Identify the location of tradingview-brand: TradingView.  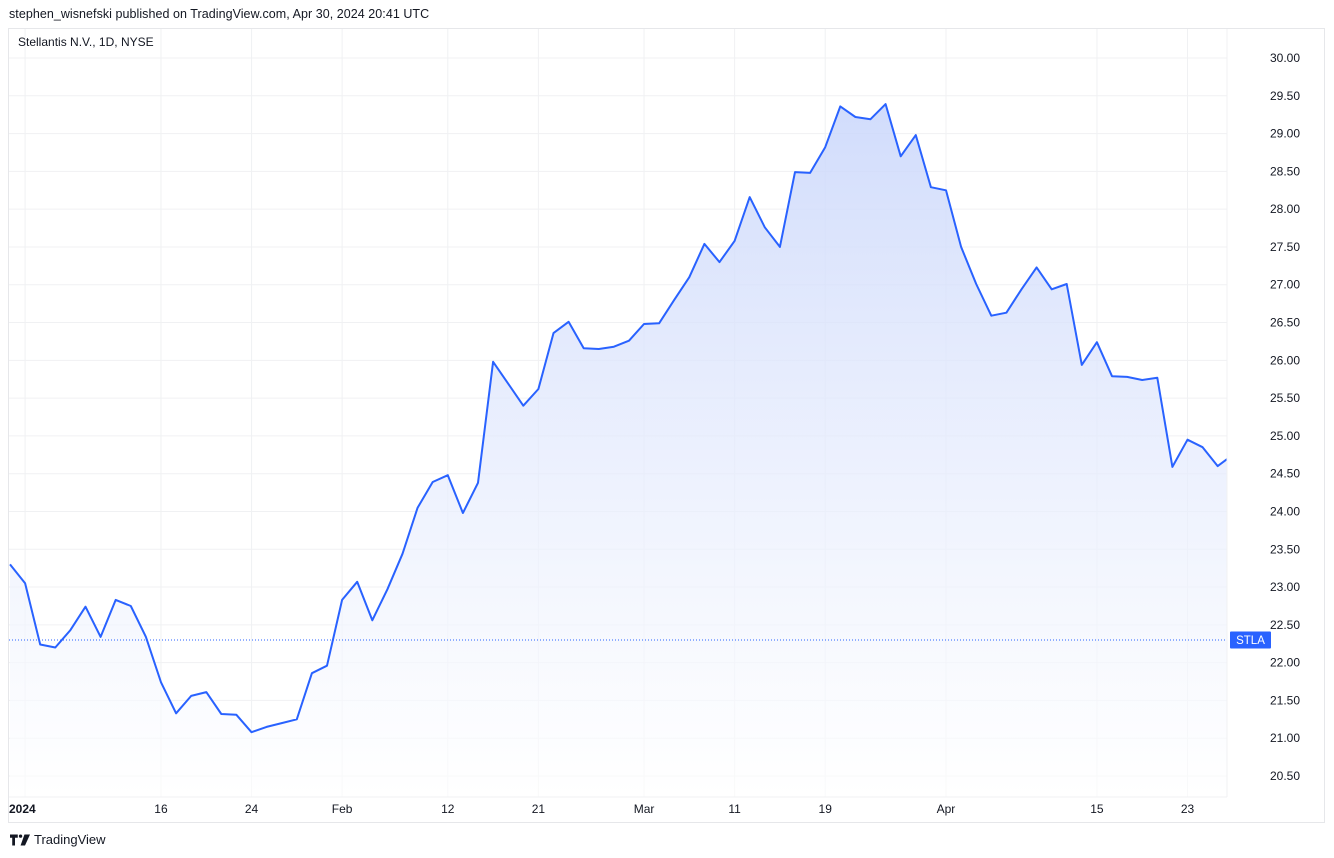
(70, 839).